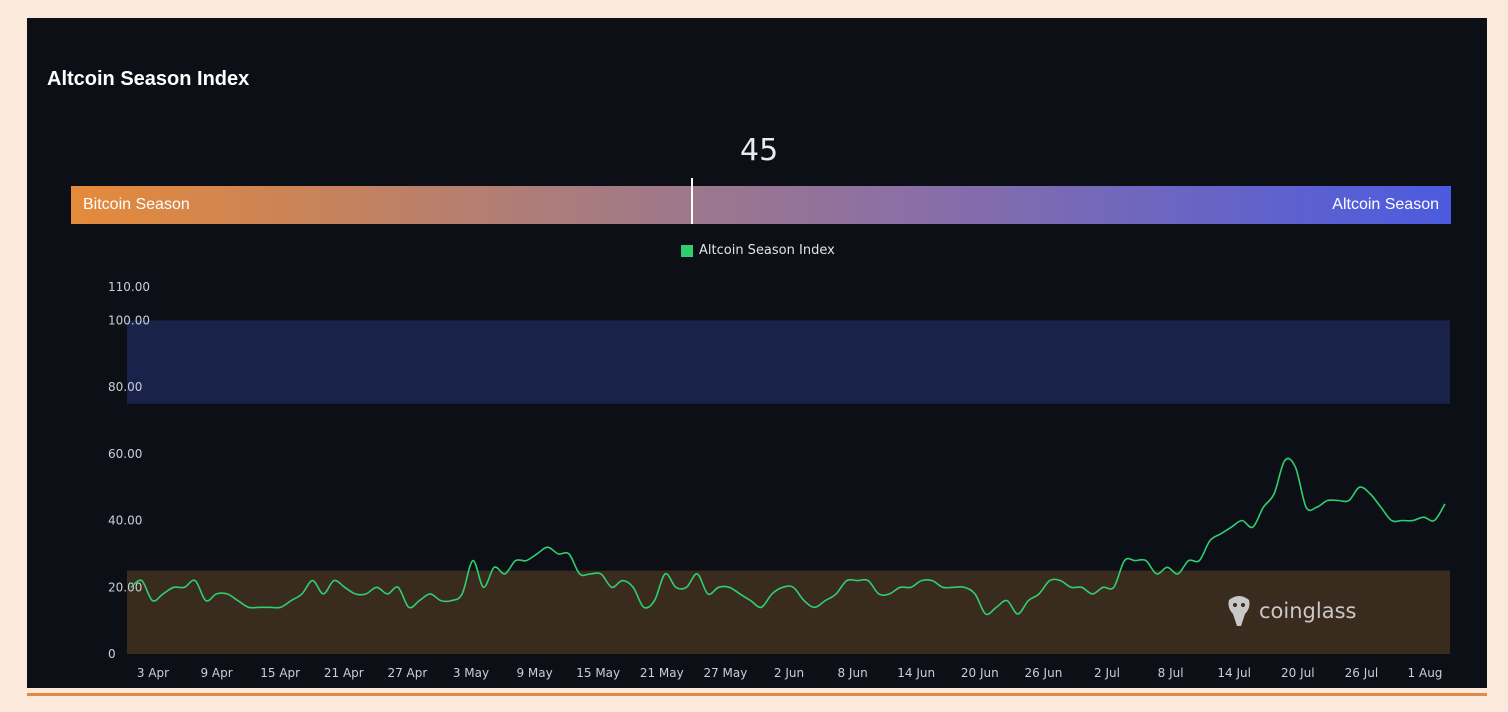 This screenshot has height=712, width=1508. I want to click on x-tick-label: 1 Aug, so click(1425, 673).